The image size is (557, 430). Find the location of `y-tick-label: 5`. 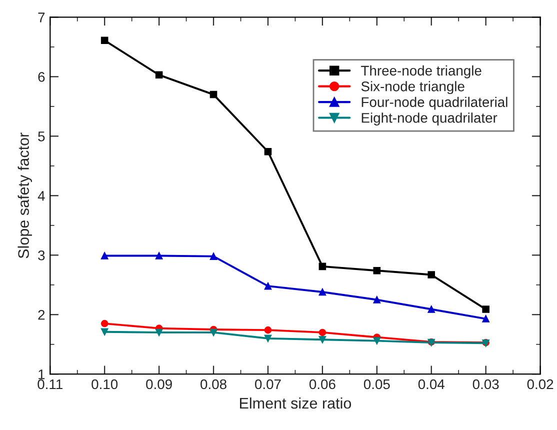

y-tick-label: 5 is located at coordinates (41, 137).